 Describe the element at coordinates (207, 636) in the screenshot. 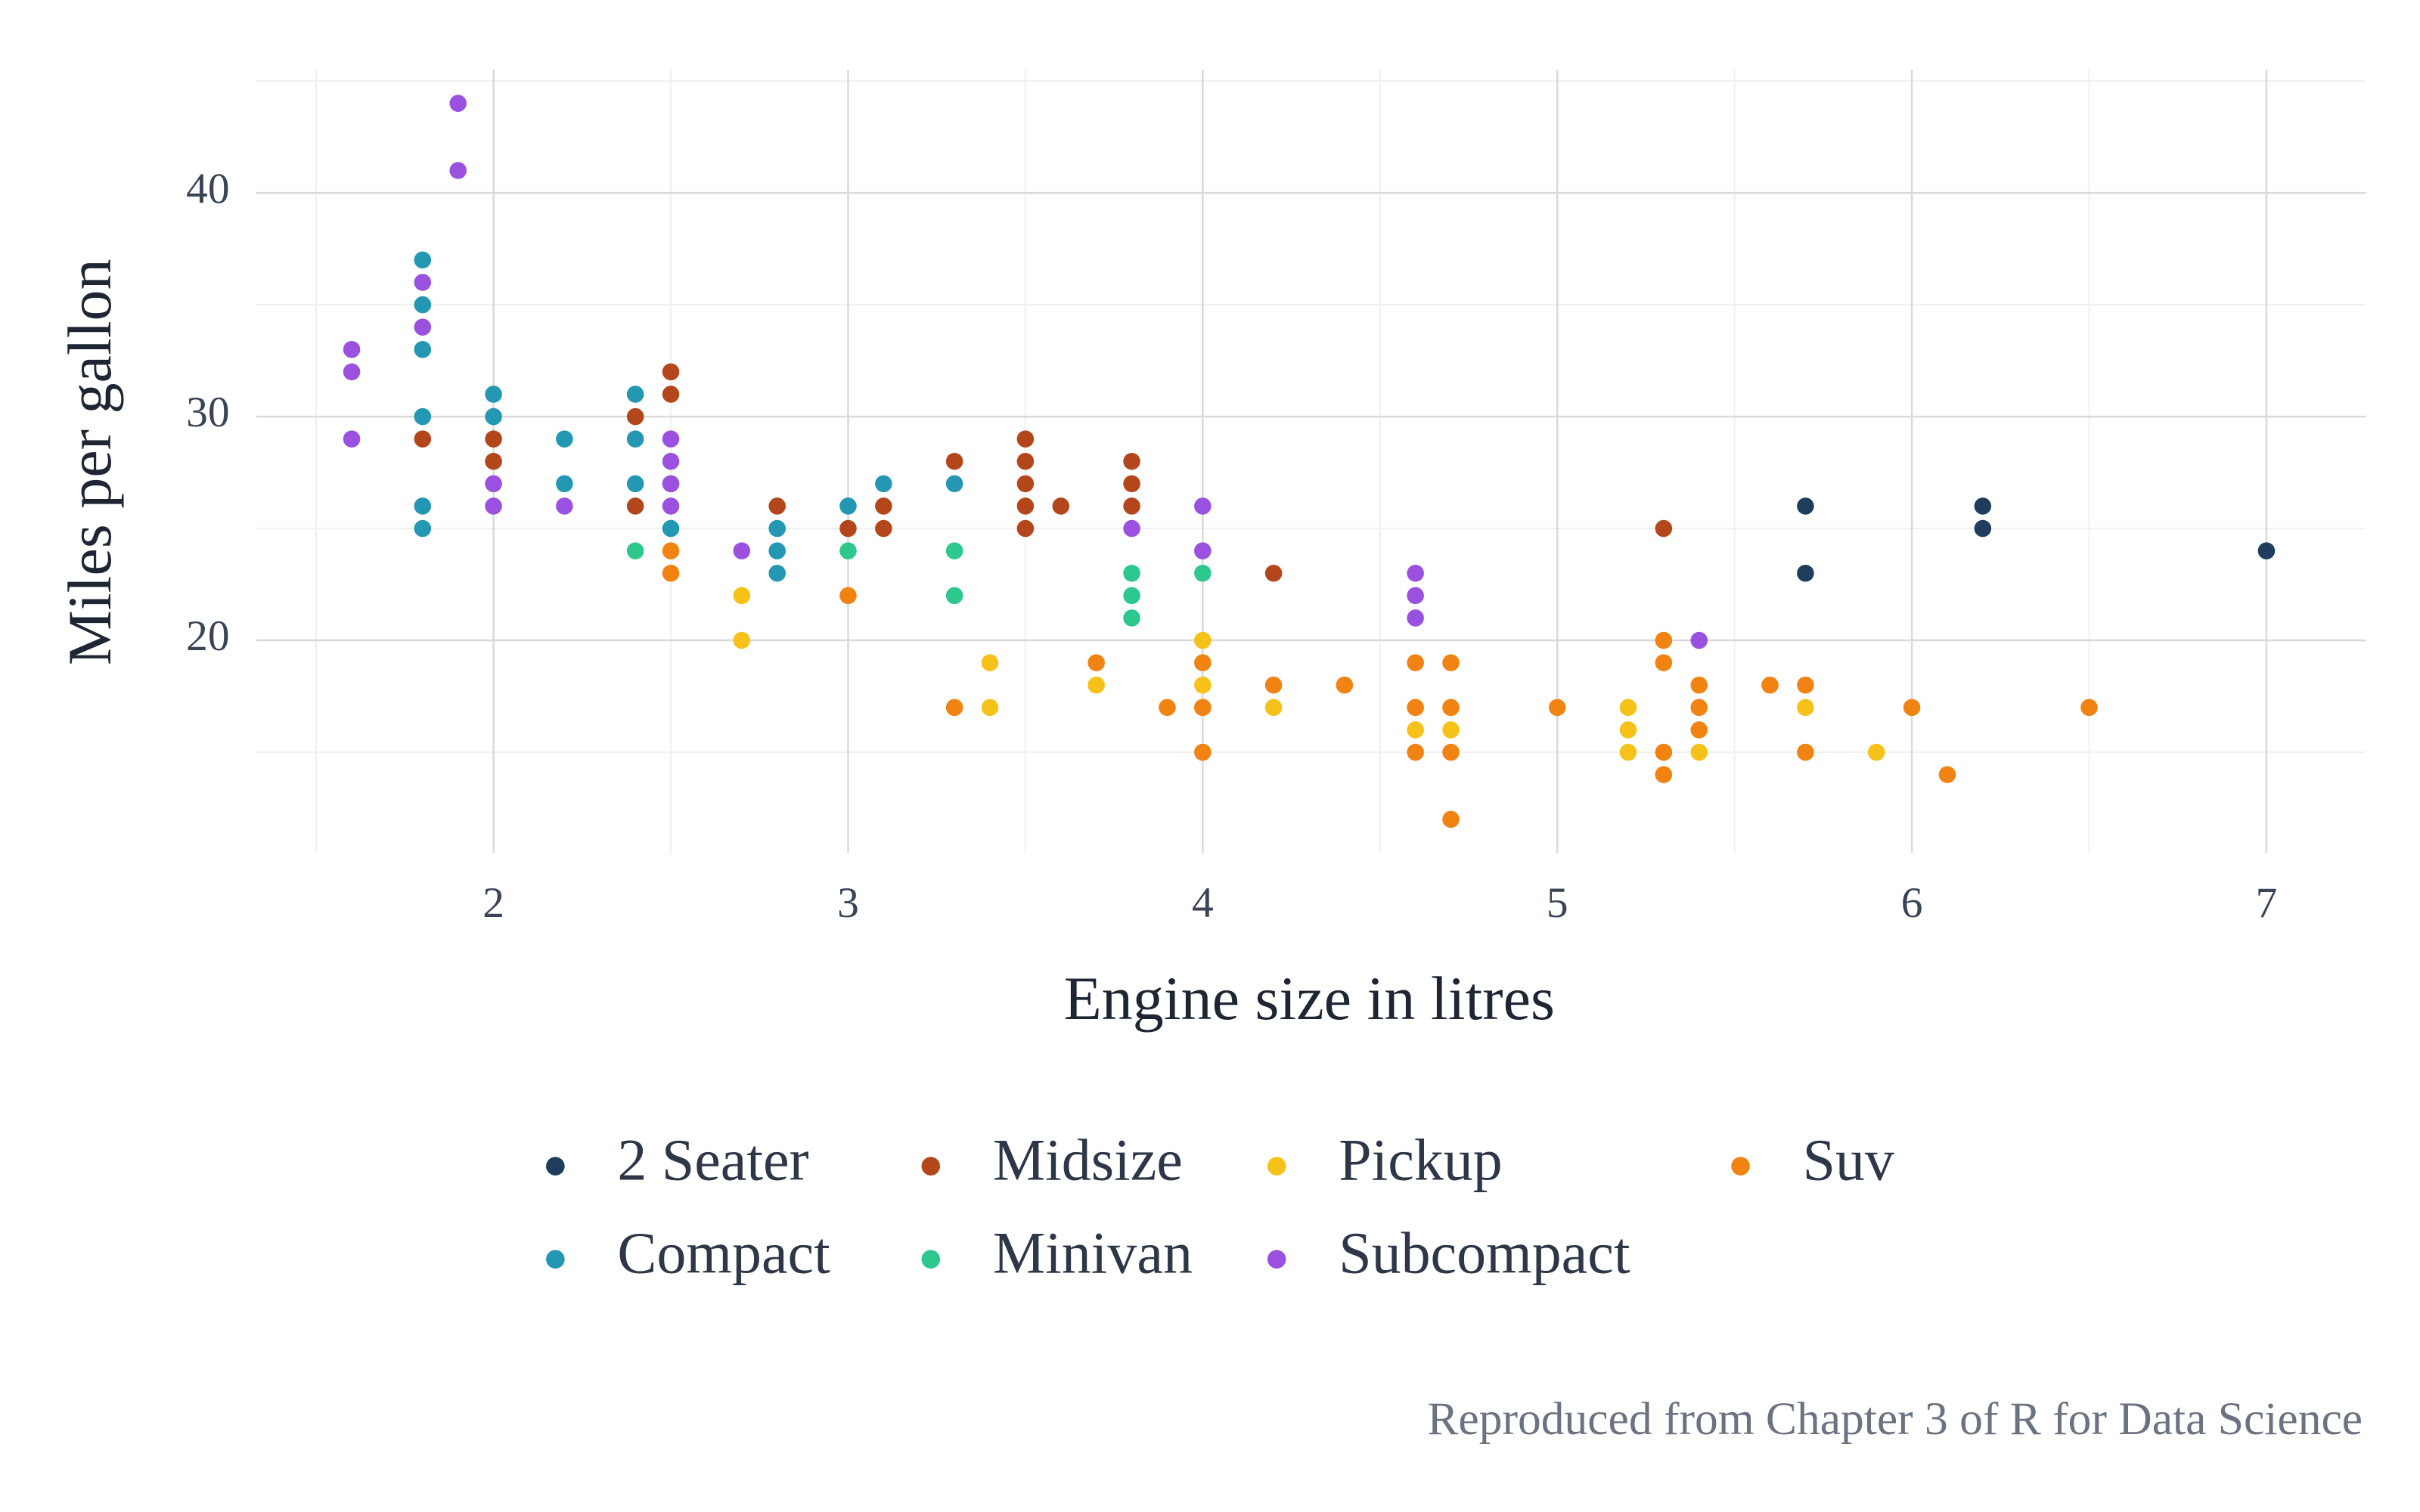

I see `y-tick-label: 20` at that location.